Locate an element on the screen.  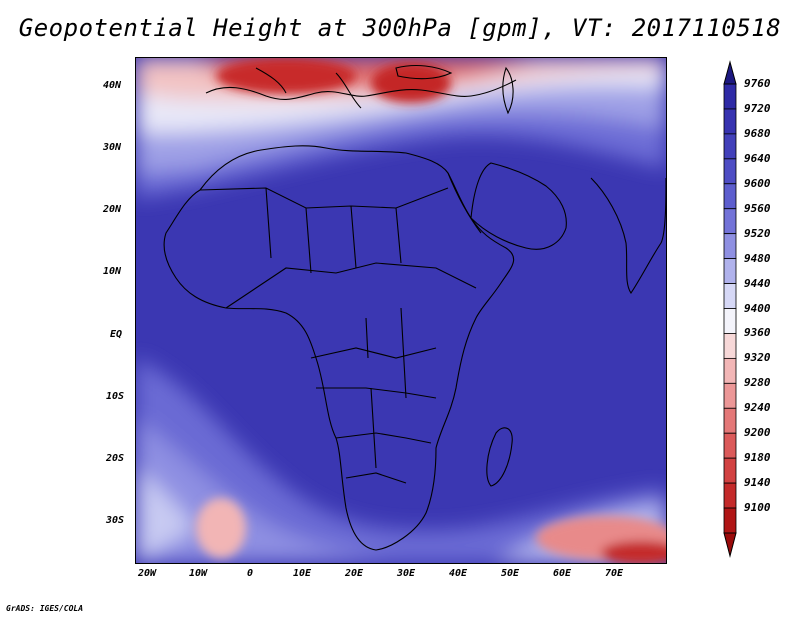
colorbar-level-label: 9560 is located at coordinates (757, 208).